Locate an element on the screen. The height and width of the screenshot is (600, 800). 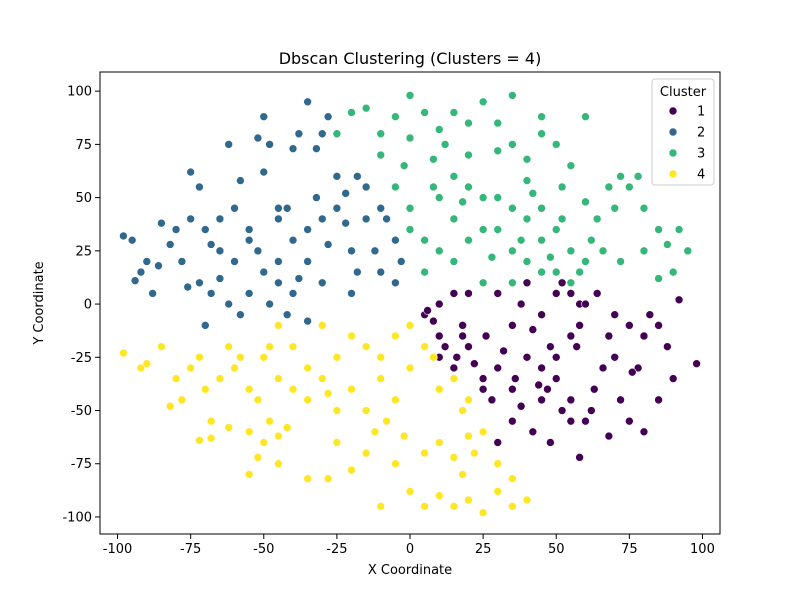
x-tick-label: -100 is located at coordinates (118, 549).